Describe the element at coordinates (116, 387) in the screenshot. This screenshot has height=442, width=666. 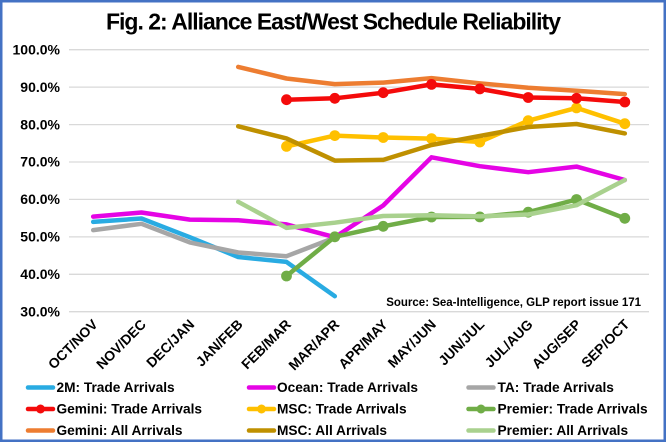
I see `svg-text: 2M: Trade Arrivals` at that location.